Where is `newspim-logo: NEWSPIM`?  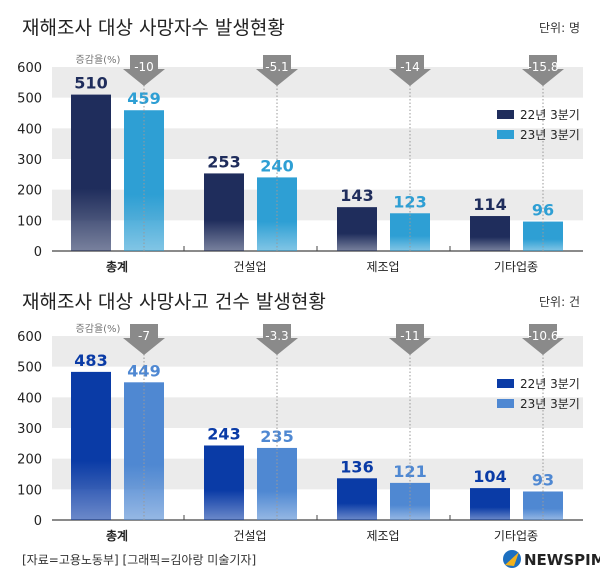 newspim-logo: NEWSPIM is located at coordinates (551, 559).